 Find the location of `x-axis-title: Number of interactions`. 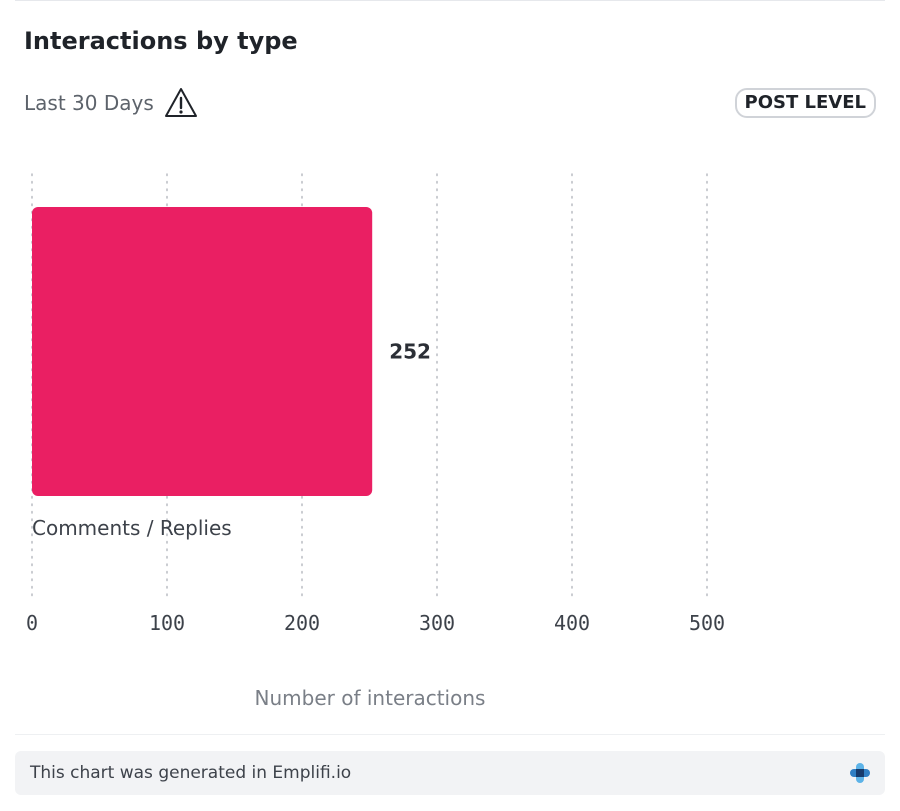

x-axis-title: Number of interactions is located at coordinates (370, 698).